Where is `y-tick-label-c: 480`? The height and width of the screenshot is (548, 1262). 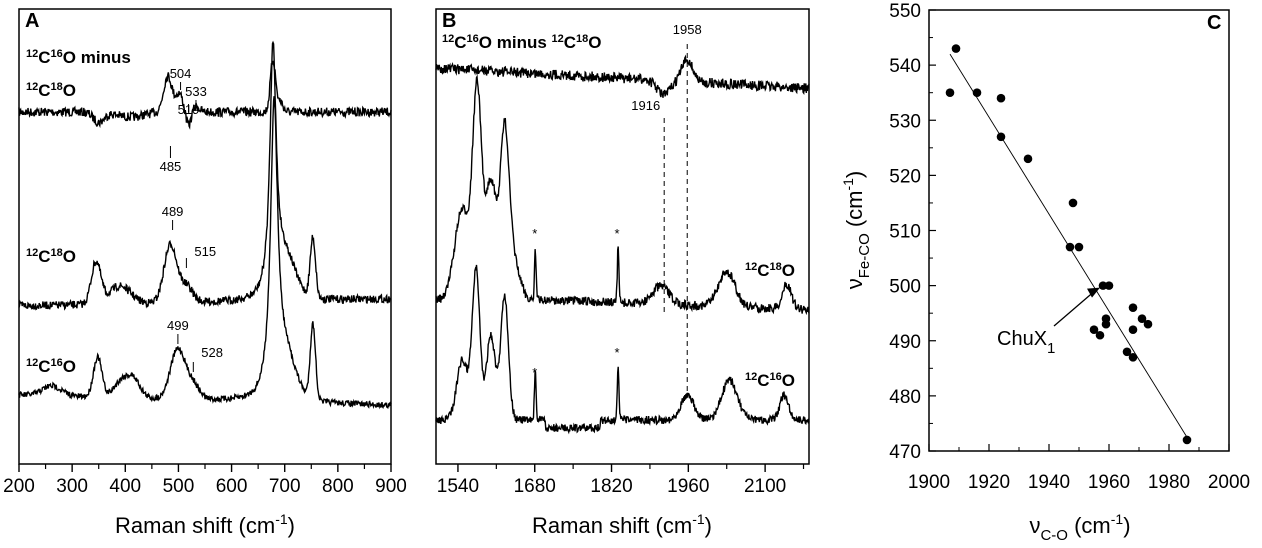
y-tick-label-c: 480 is located at coordinates (905, 397).